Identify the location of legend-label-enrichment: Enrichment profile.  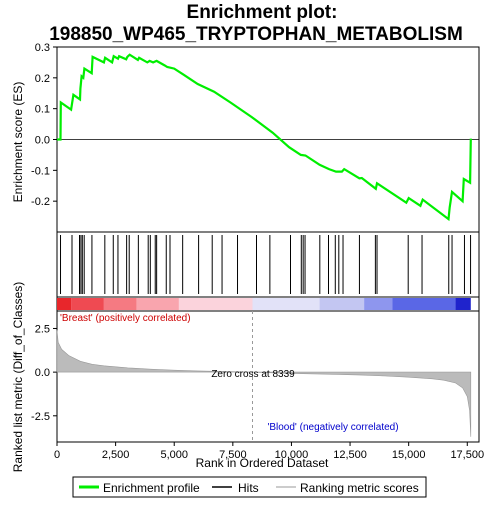
(151, 488).